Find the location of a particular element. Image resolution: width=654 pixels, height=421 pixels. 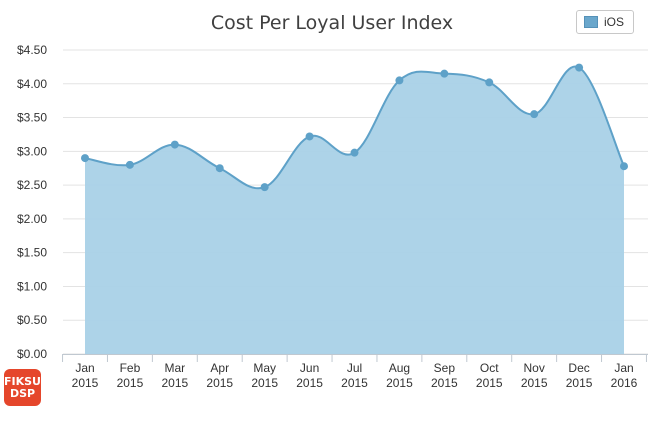

y-tick-label: $3.50 is located at coordinates (32, 118).